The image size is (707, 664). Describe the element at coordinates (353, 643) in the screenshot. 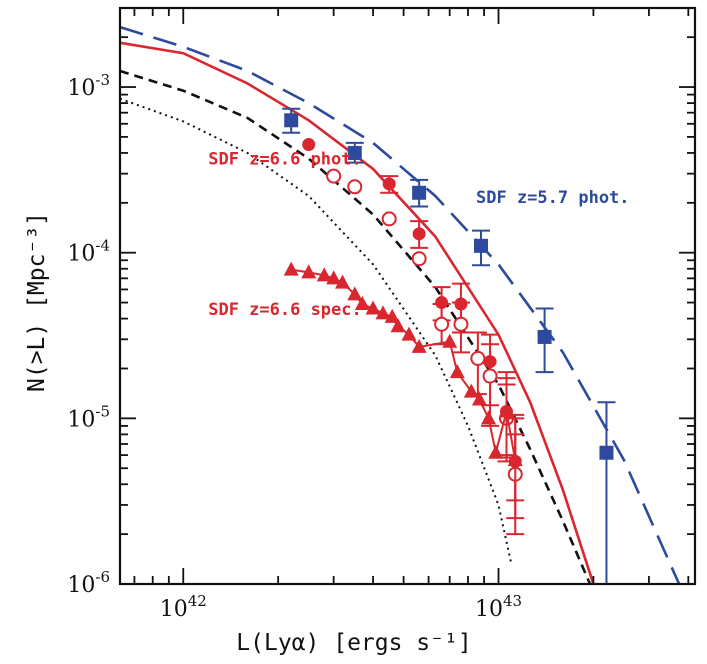

I see `x-axis-label: L(Lyα) [ergs s⁻¹]` at that location.